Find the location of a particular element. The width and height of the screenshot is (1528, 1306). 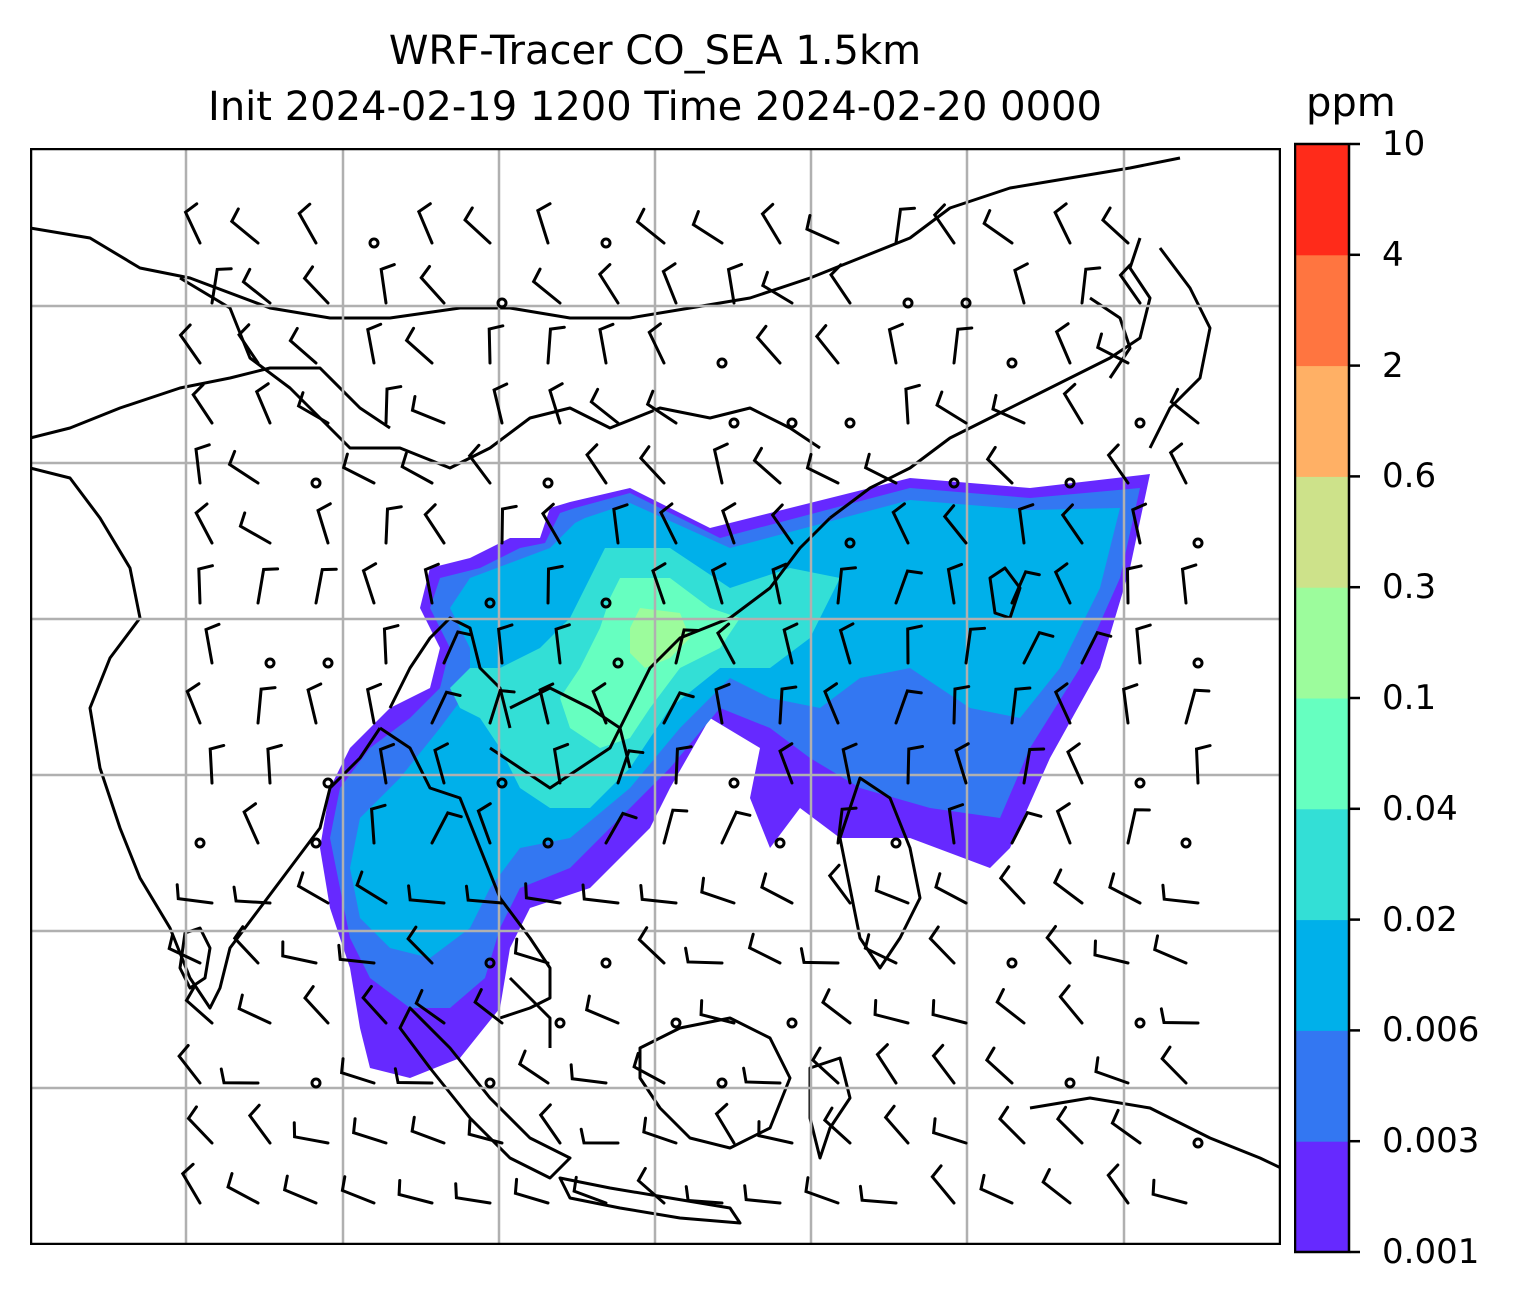

map-title: WRF-Tracer CO_SEA 1.5km is located at coordinates (655, 51).